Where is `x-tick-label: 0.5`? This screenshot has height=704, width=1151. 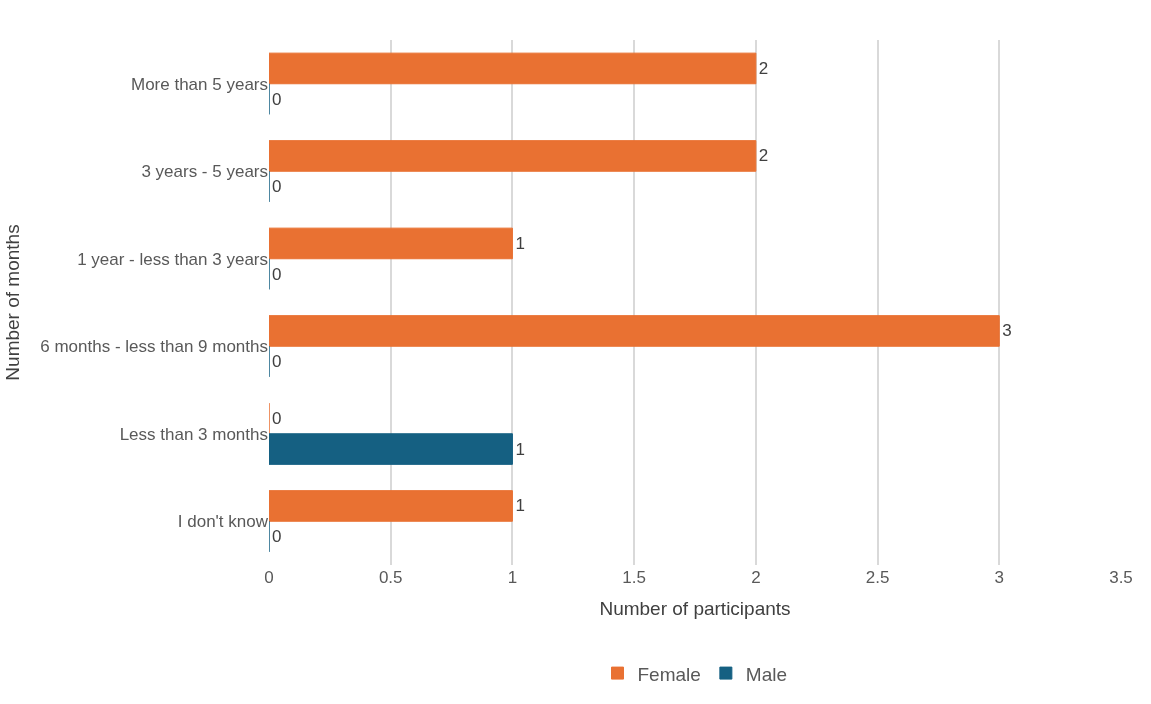
x-tick-label: 0.5 is located at coordinates (390, 577).